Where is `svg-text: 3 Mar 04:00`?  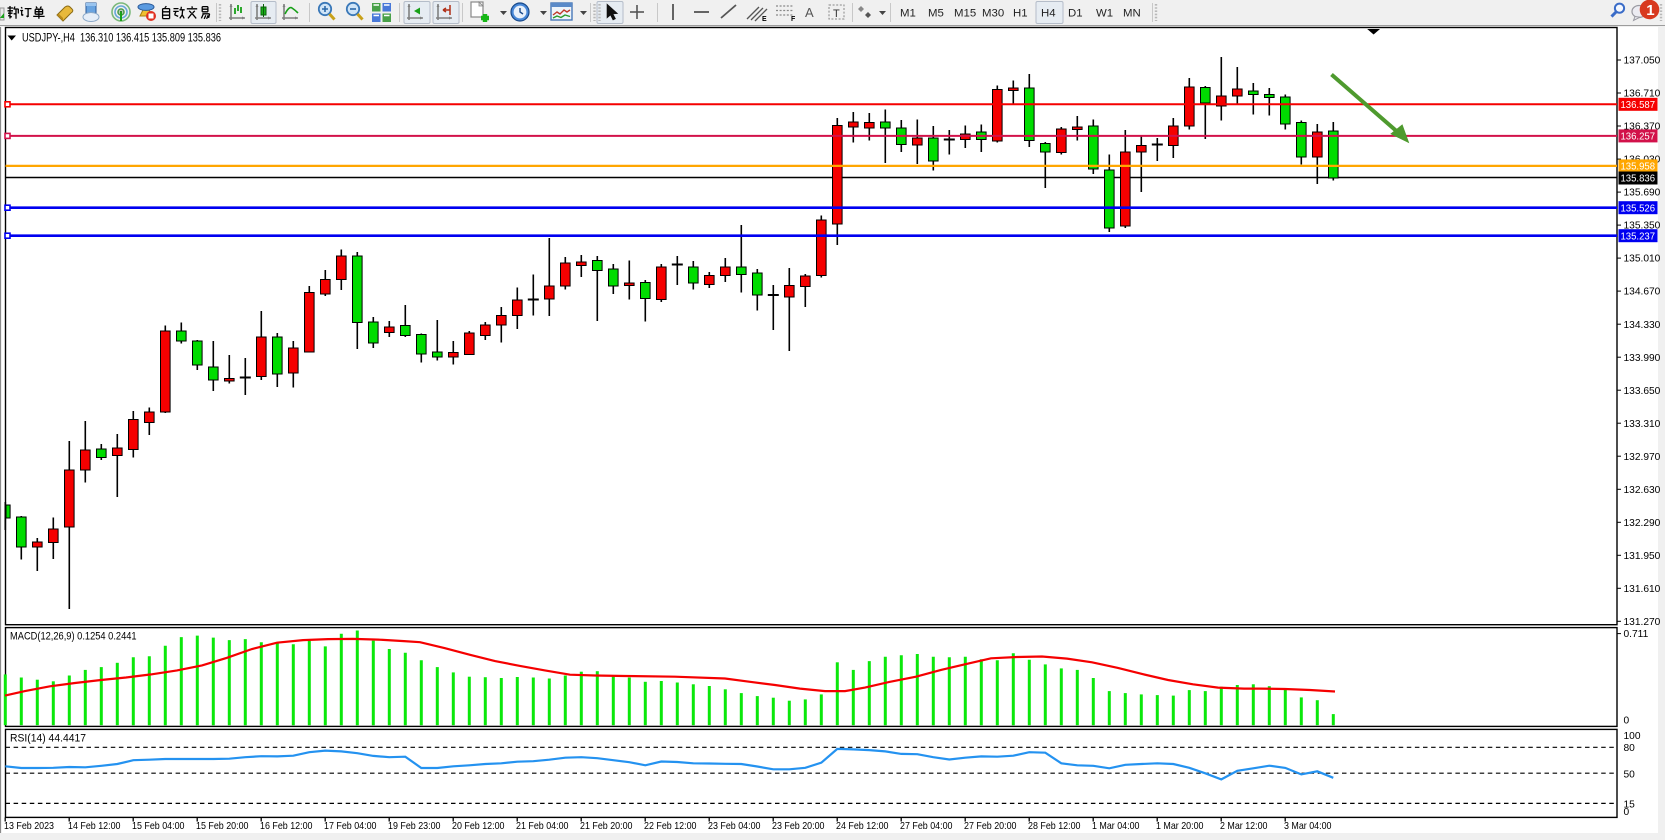
svg-text: 3 Mar 04:00 is located at coordinates (1308, 826).